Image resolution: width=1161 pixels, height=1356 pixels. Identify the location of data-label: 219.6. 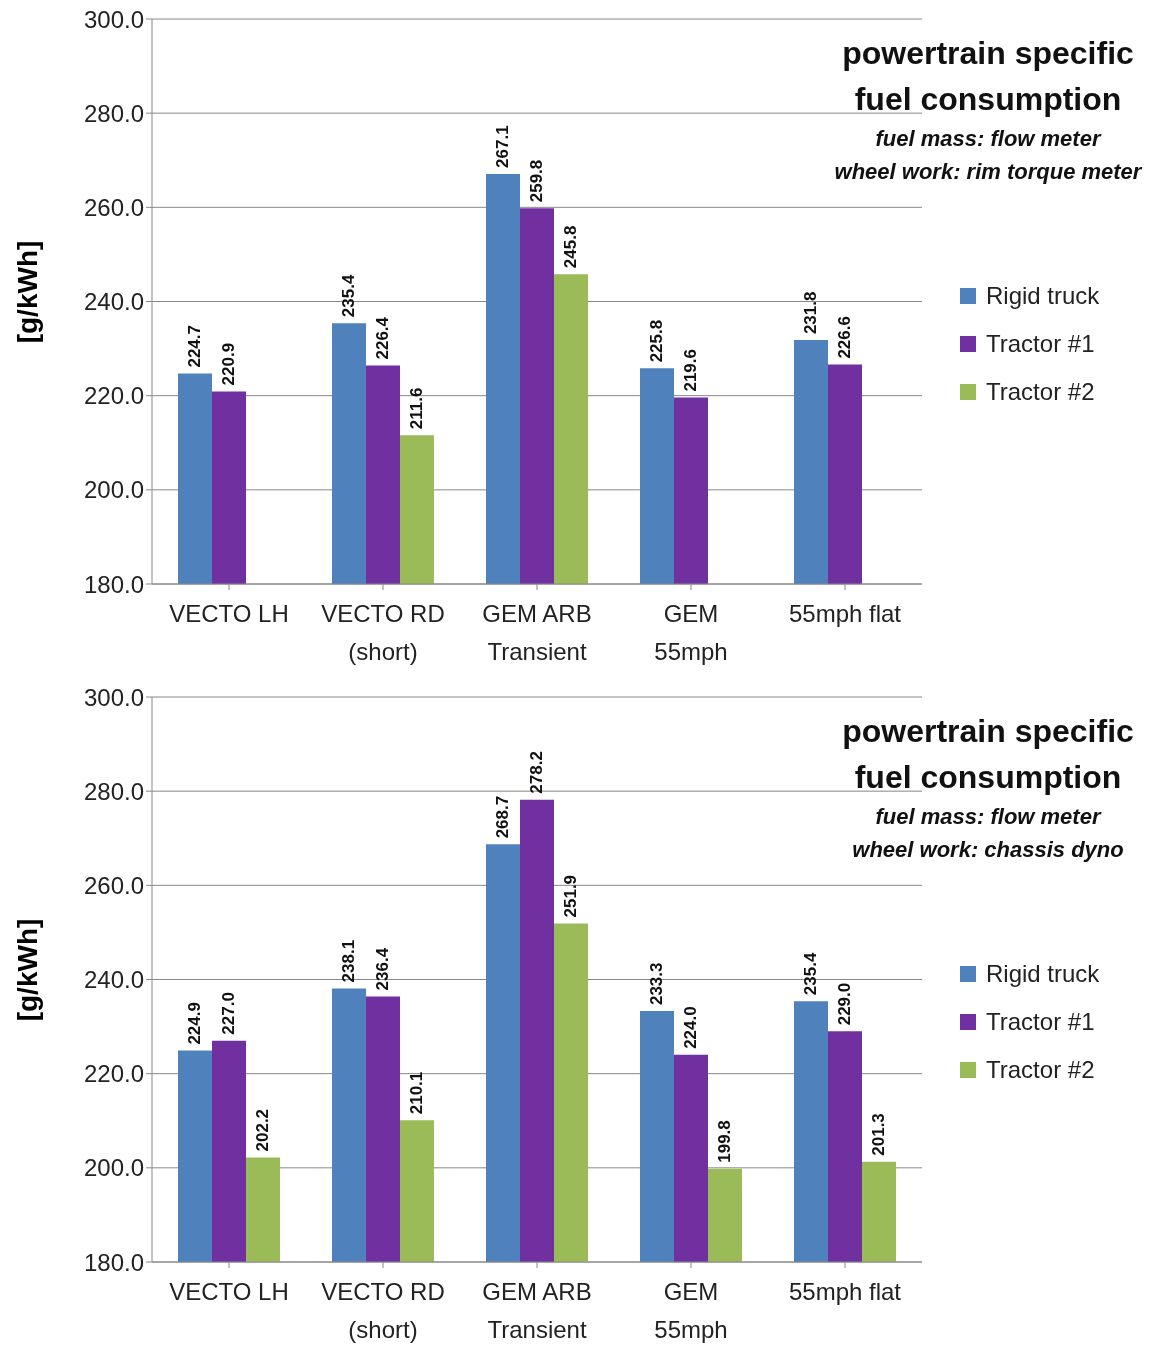
(691, 370).